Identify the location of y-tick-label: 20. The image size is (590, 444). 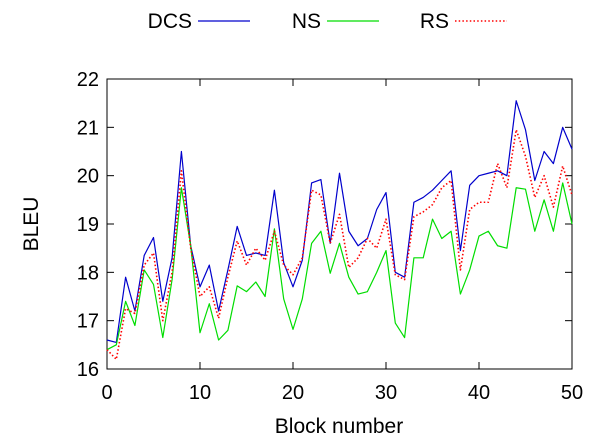
(88, 177).